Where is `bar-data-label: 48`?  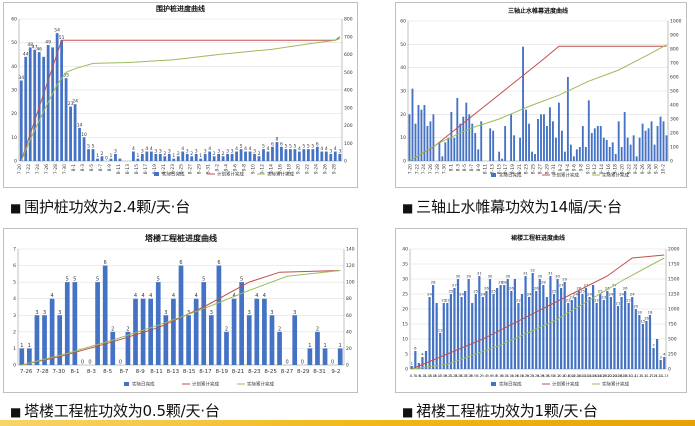
bar-data-label: 48 is located at coordinates (30, 45).